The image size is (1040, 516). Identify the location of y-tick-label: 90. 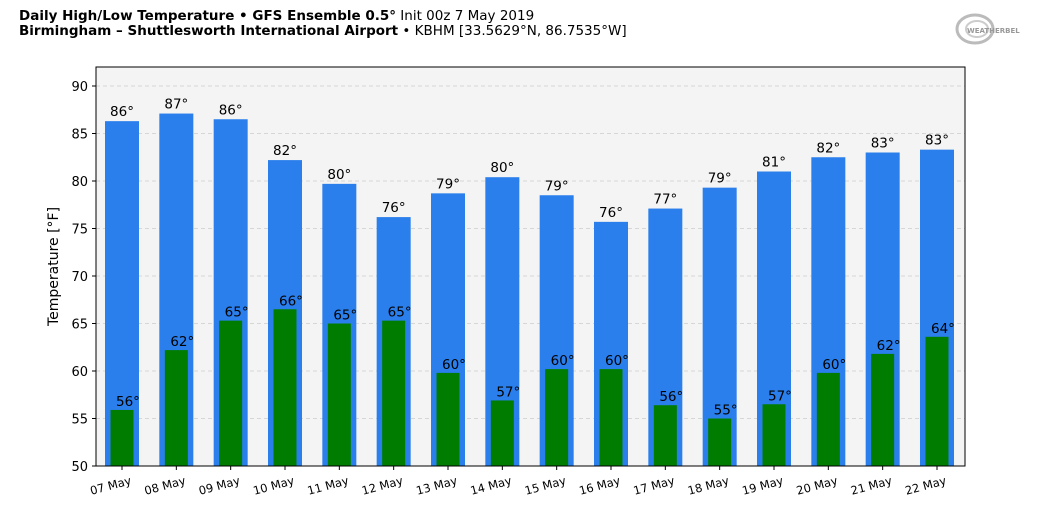
(79, 87).